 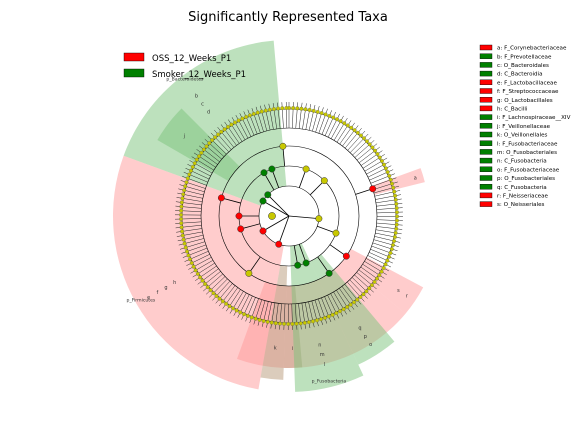 I want to click on sector-letter: d, so click(x=208, y=112).